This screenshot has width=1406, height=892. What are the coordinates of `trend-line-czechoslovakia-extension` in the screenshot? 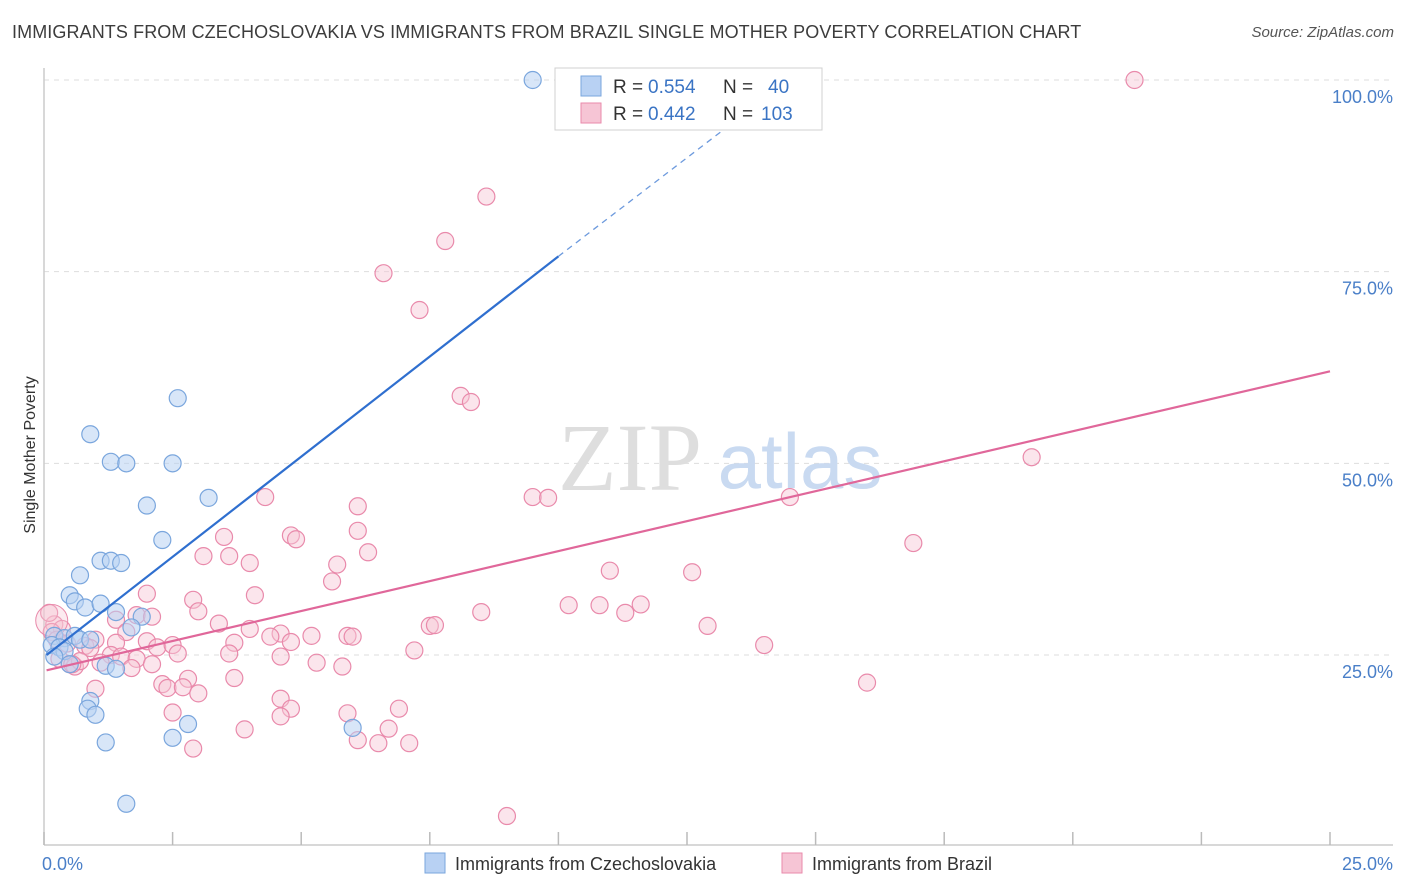 It's located at (648, 187).